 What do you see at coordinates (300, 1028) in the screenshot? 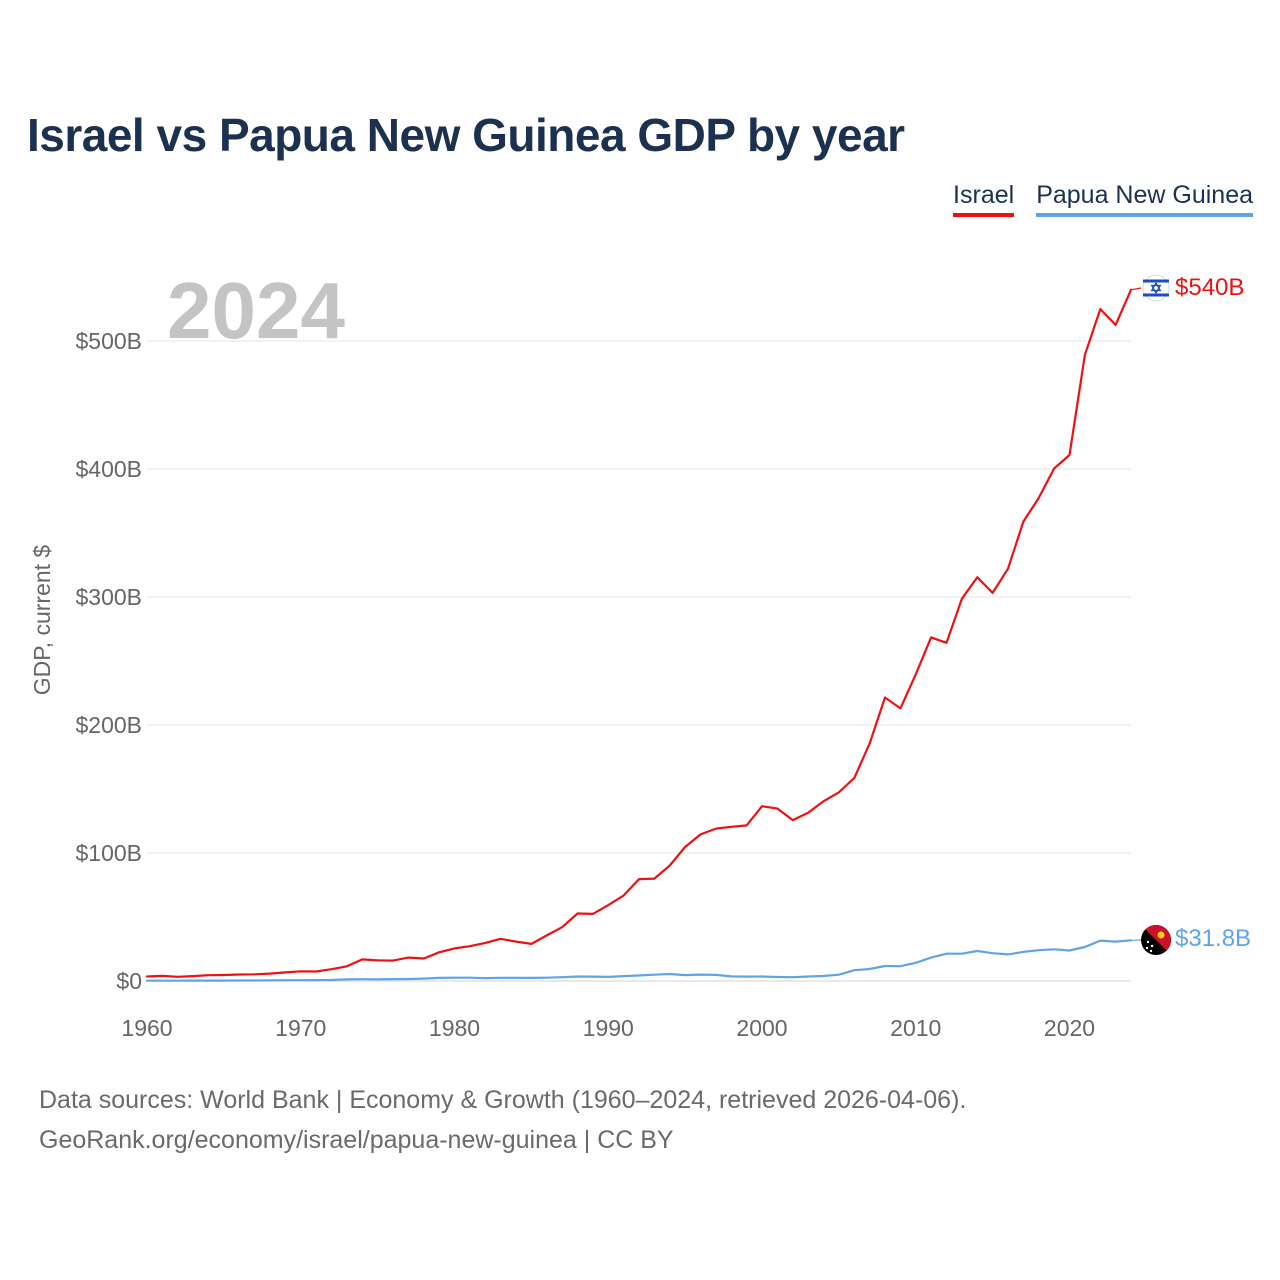
I see `x-tick-label: 1970` at bounding box center [300, 1028].